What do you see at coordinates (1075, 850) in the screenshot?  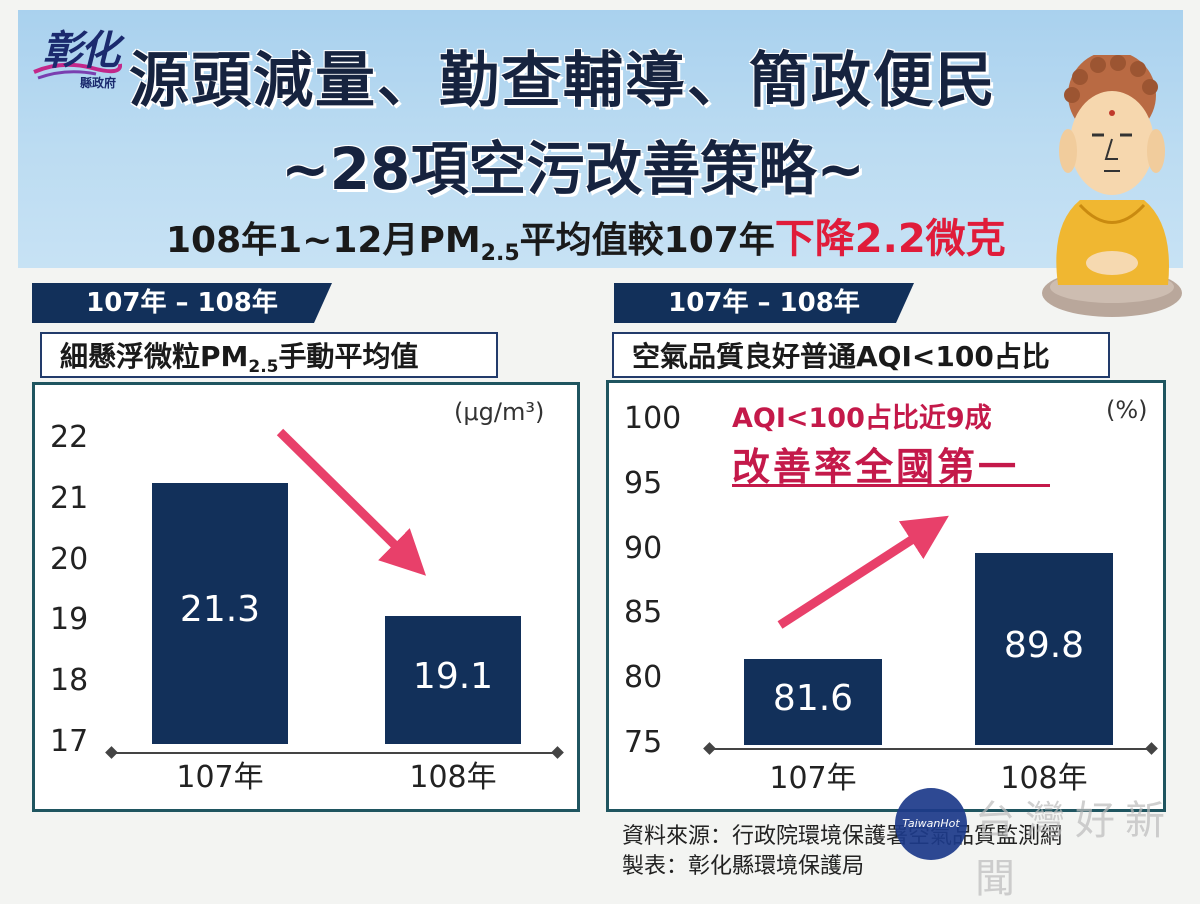 I see `watermark-text: 台灣好新聞` at bounding box center [1075, 850].